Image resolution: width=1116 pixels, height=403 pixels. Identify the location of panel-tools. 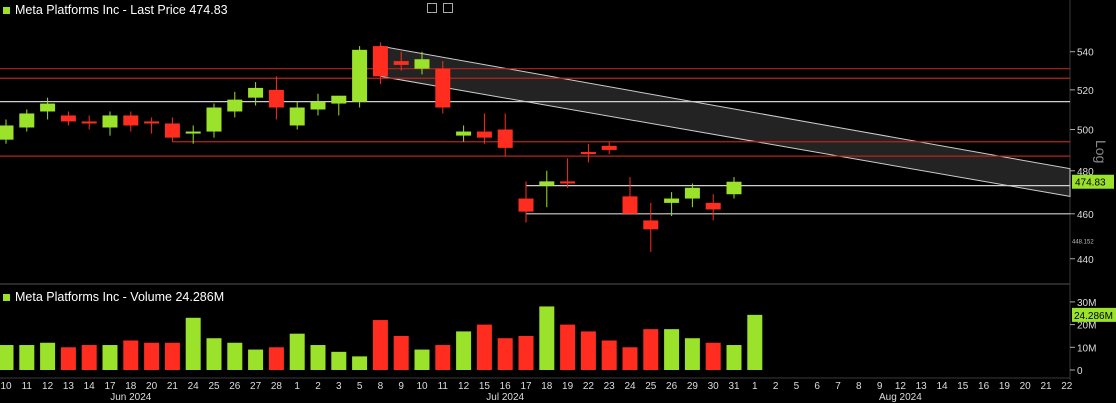
(440, 8).